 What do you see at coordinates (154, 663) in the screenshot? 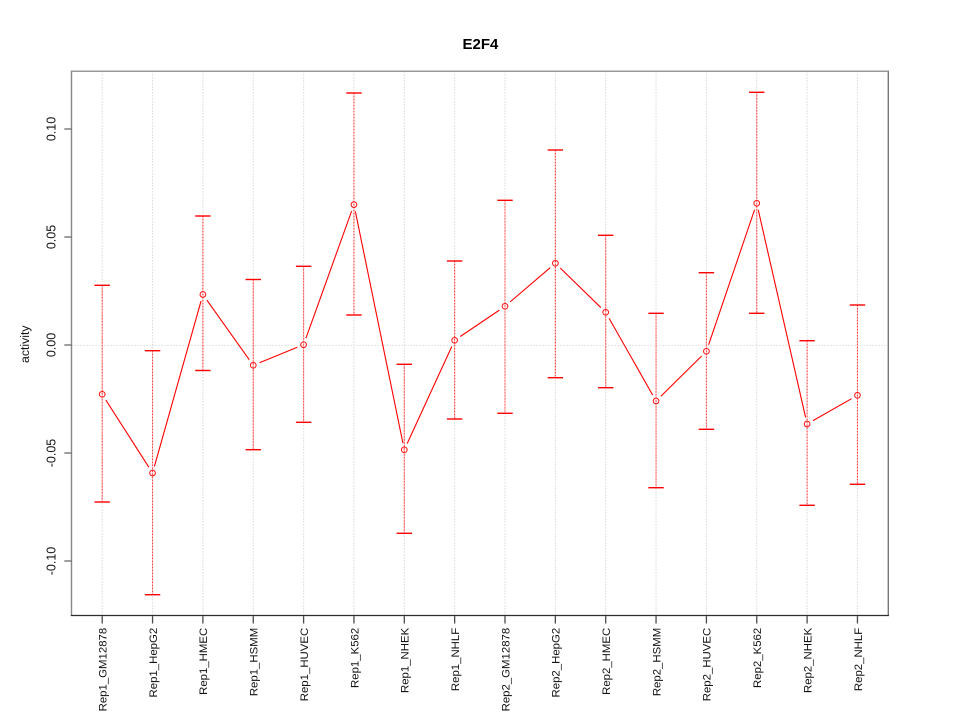
I see `svg-text: Rep1_HepG2` at bounding box center [154, 663].